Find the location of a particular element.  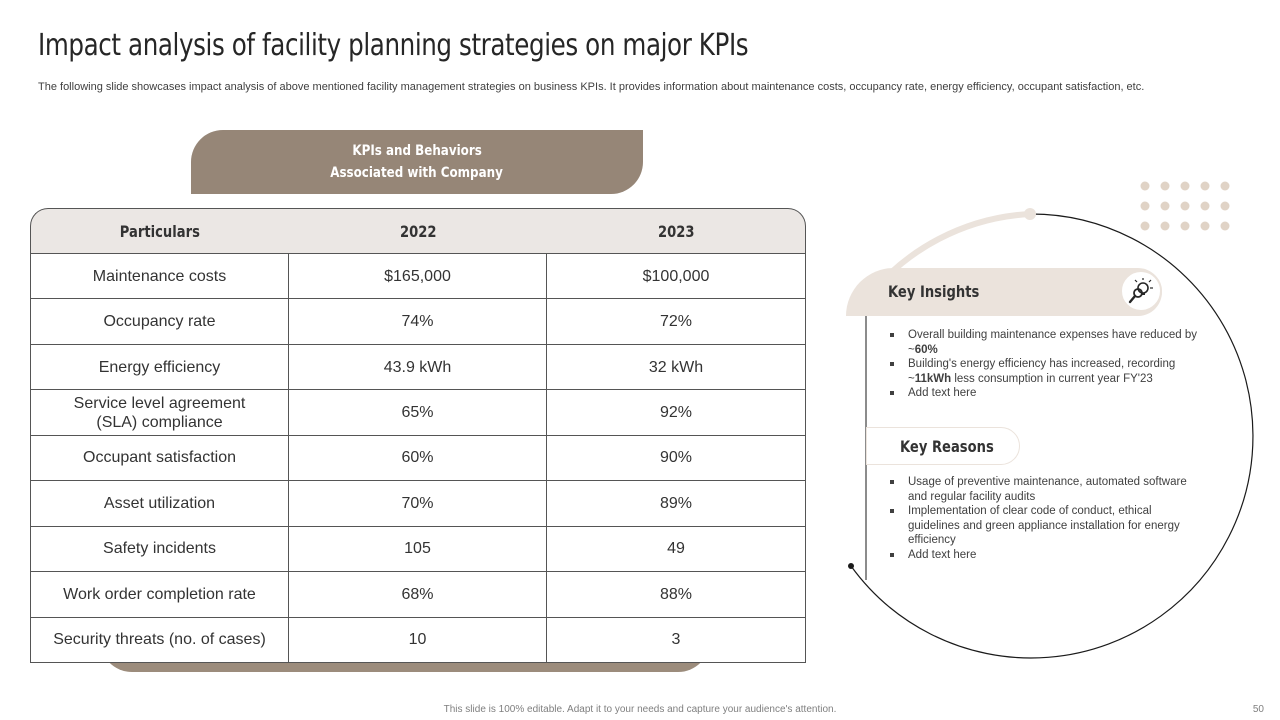

table-row: Asset utilization 70% 89% is located at coordinates (418, 504).